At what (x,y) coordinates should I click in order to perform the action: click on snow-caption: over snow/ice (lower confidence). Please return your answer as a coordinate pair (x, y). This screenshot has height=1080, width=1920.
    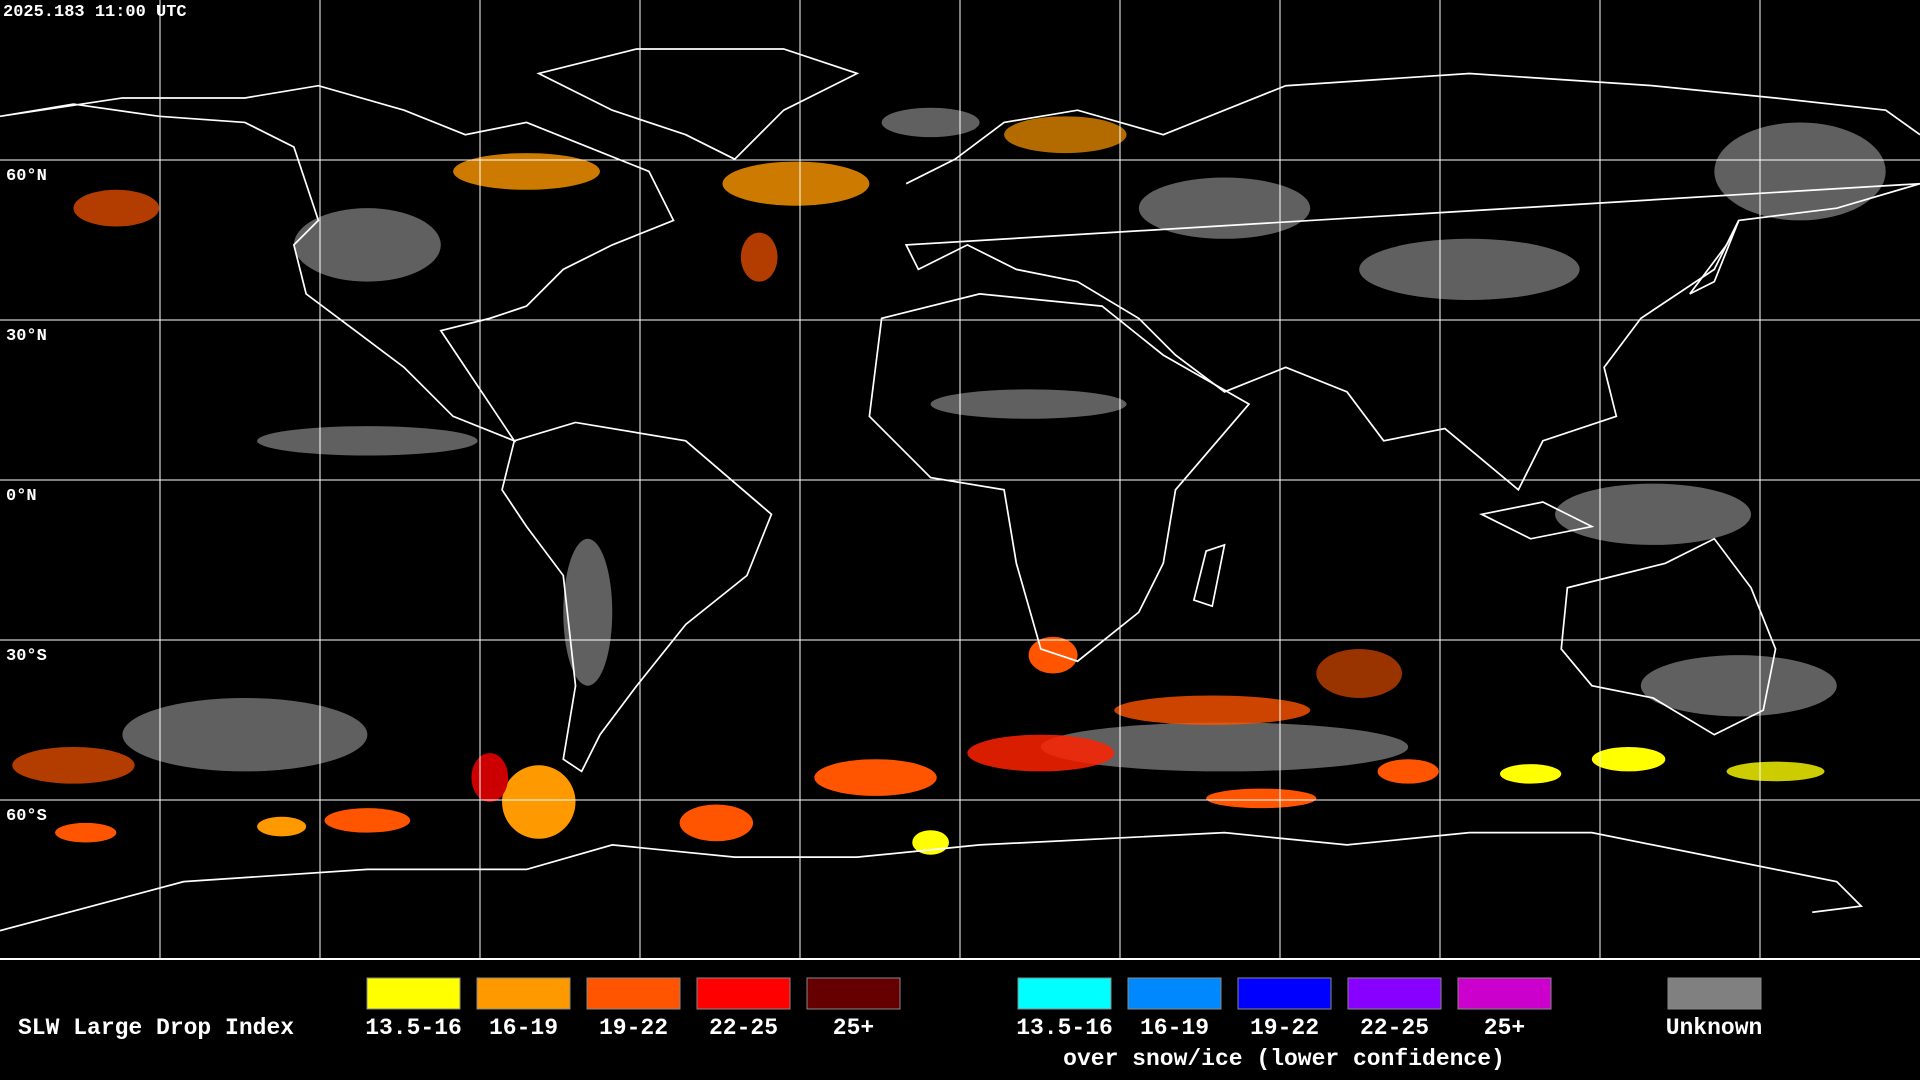
    Looking at the image, I should click on (1284, 1059).